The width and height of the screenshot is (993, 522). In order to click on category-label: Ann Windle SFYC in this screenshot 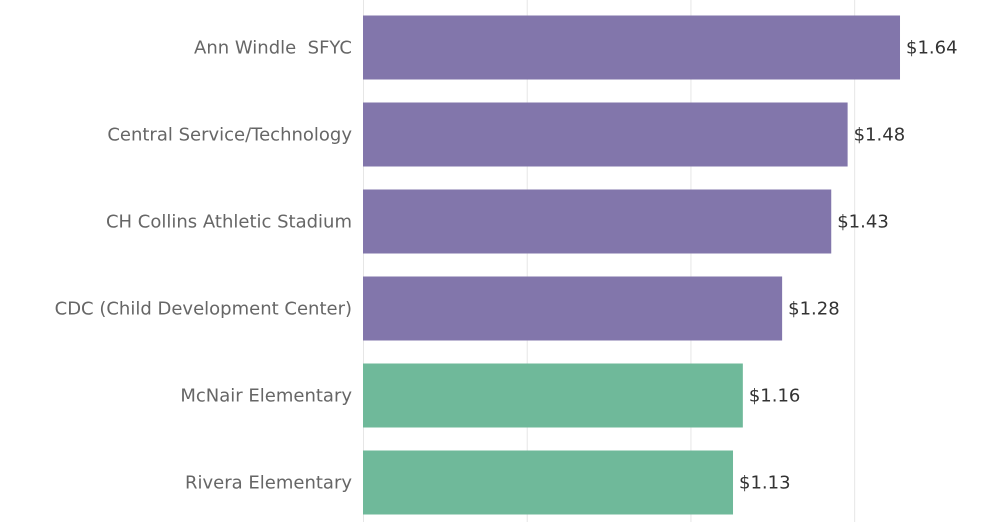, I will do `click(273, 48)`.